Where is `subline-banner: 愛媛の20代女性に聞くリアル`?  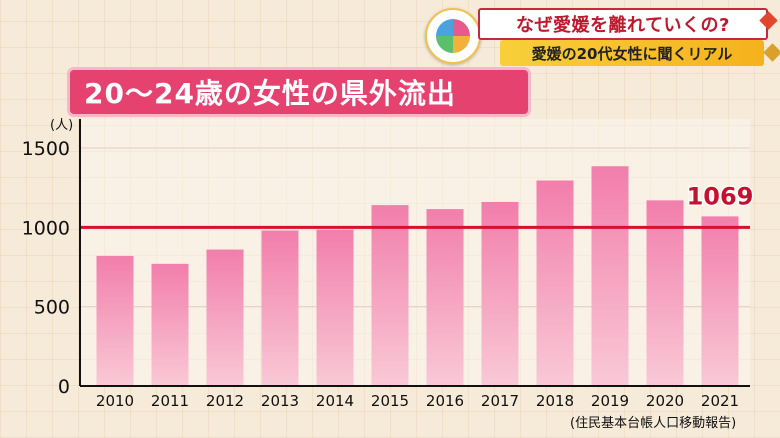 subline-banner: 愛媛の20代女性に聞くリアル is located at coordinates (632, 53).